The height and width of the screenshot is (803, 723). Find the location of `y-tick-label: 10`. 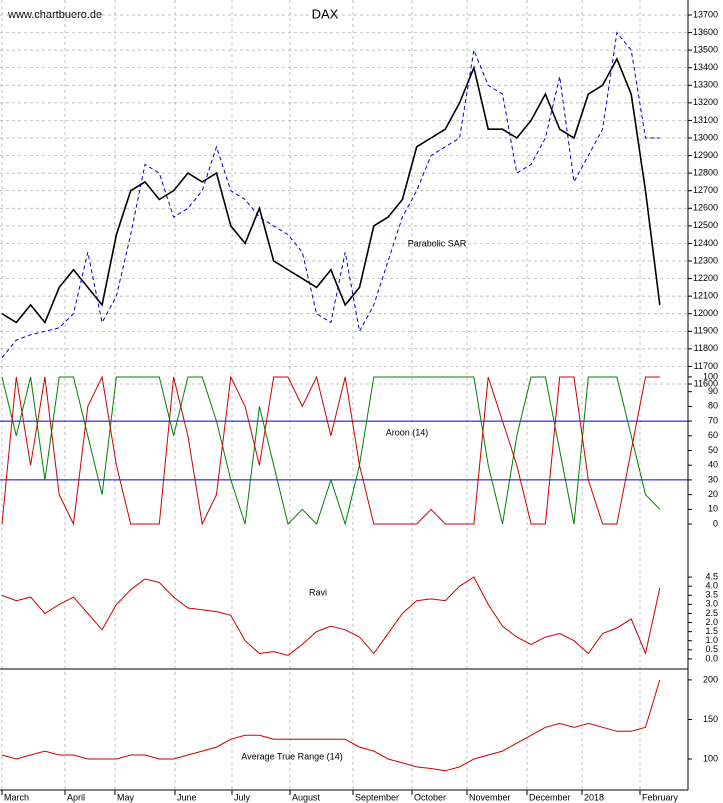

y-tick-label: 10 is located at coordinates (713, 509).